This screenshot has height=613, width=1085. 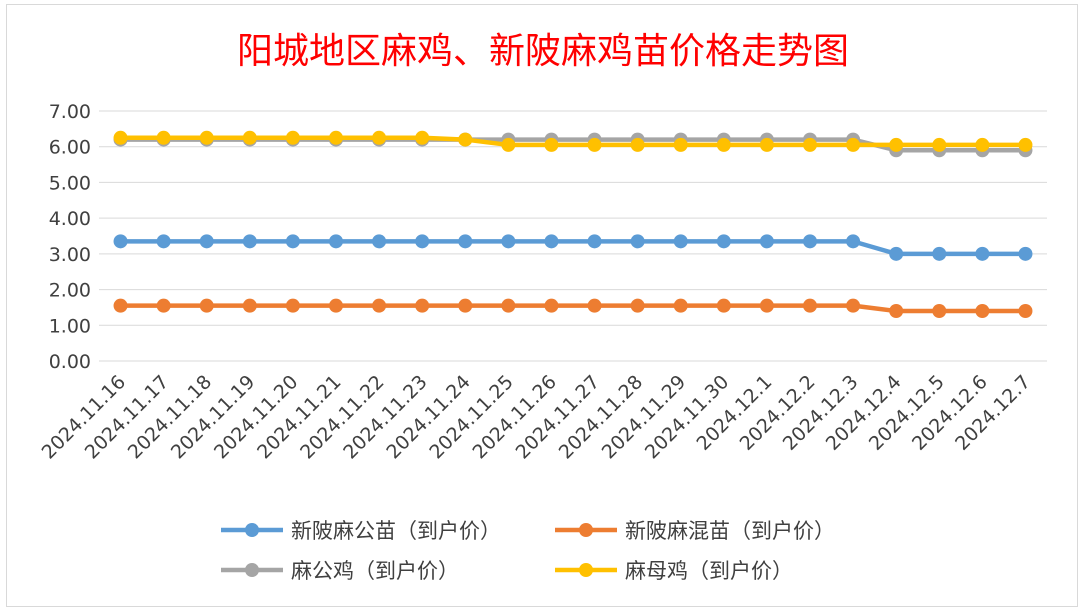 I want to click on legend-item: 新陂麻公苗（到户价）, so click(x=361, y=531).